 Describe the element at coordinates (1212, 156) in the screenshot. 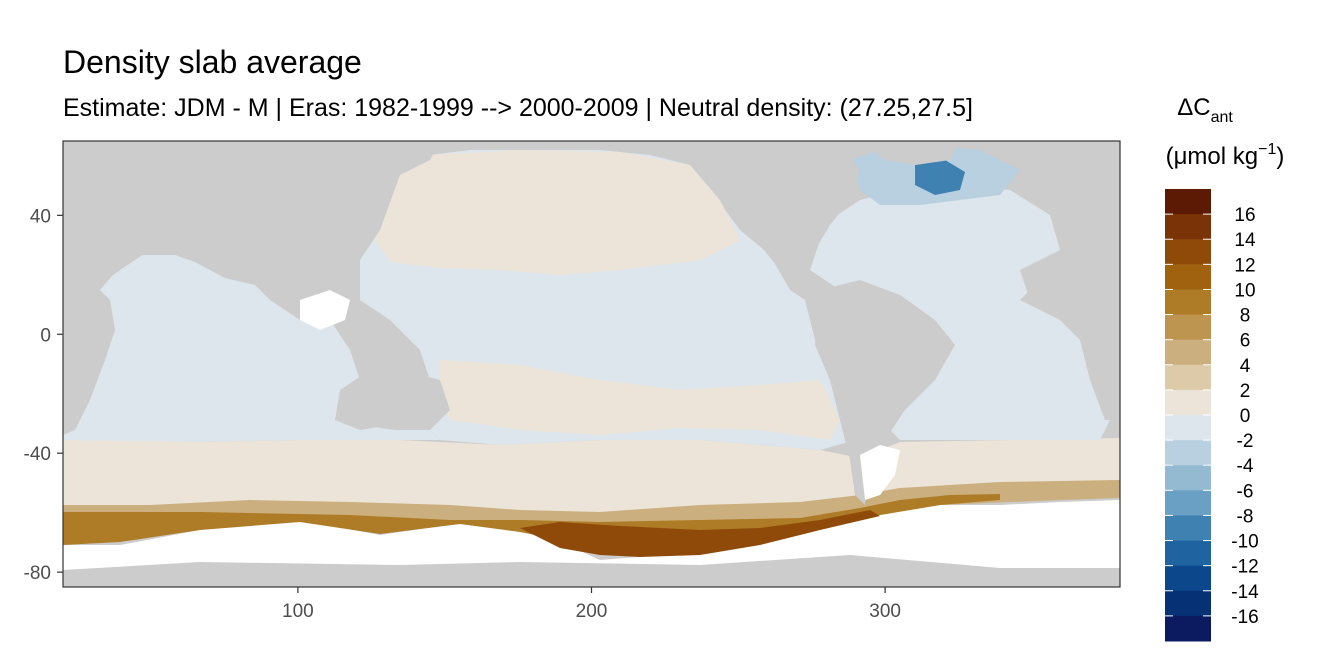

I see `legend-unit-prefix: (μmol kg` at that location.